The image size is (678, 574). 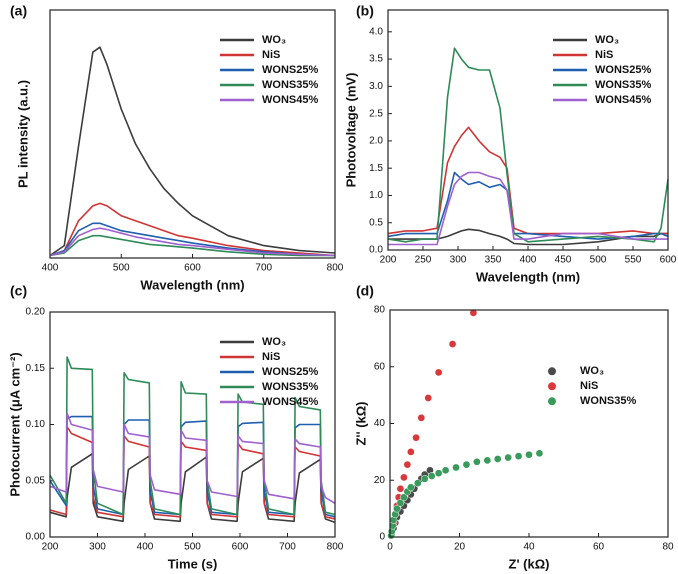 I want to click on panel-label: (c), so click(x=18, y=291).